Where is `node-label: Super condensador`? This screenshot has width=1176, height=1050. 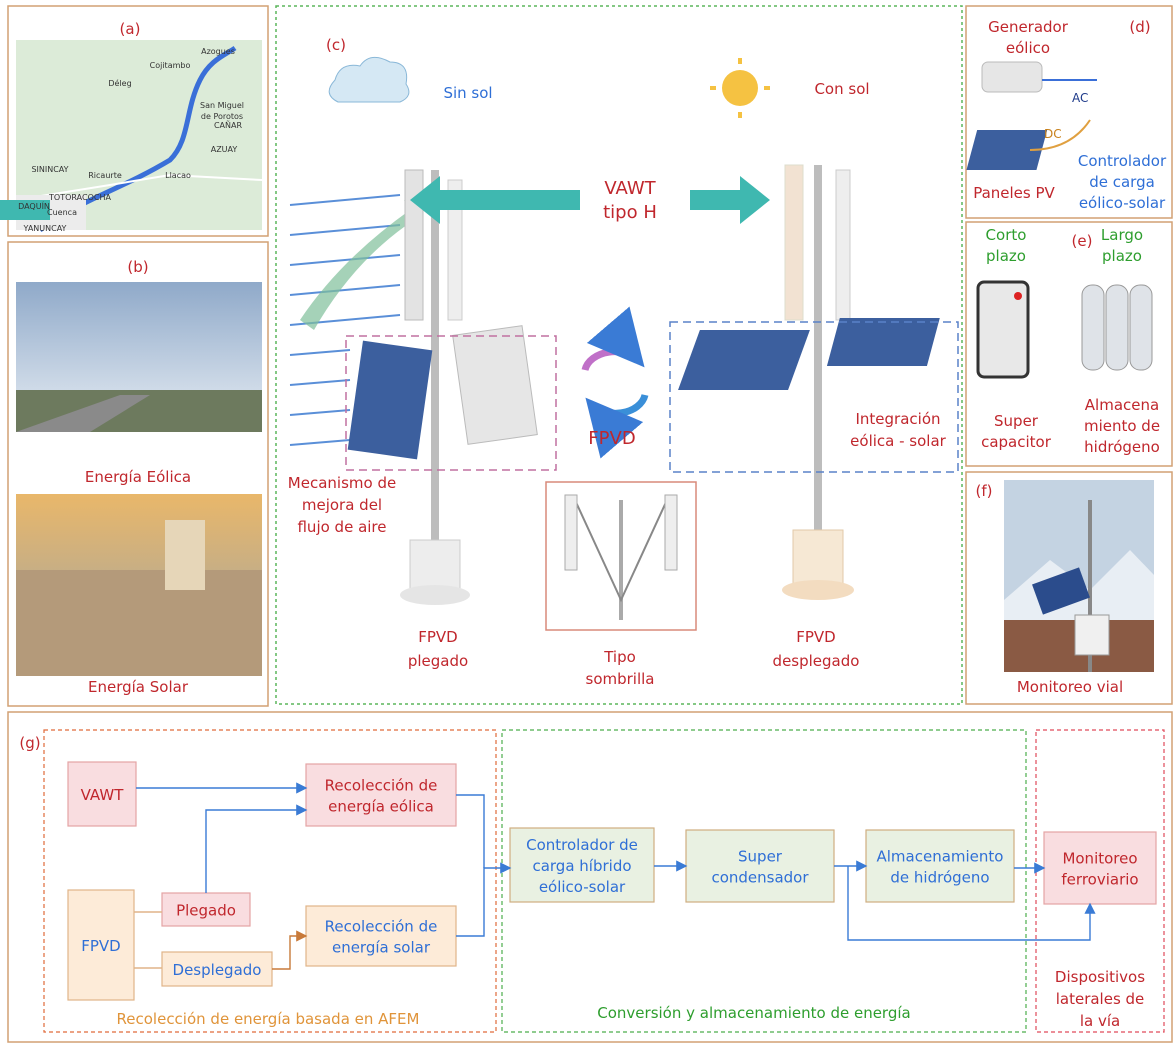 node-label: Super condensador is located at coordinates (760, 867).